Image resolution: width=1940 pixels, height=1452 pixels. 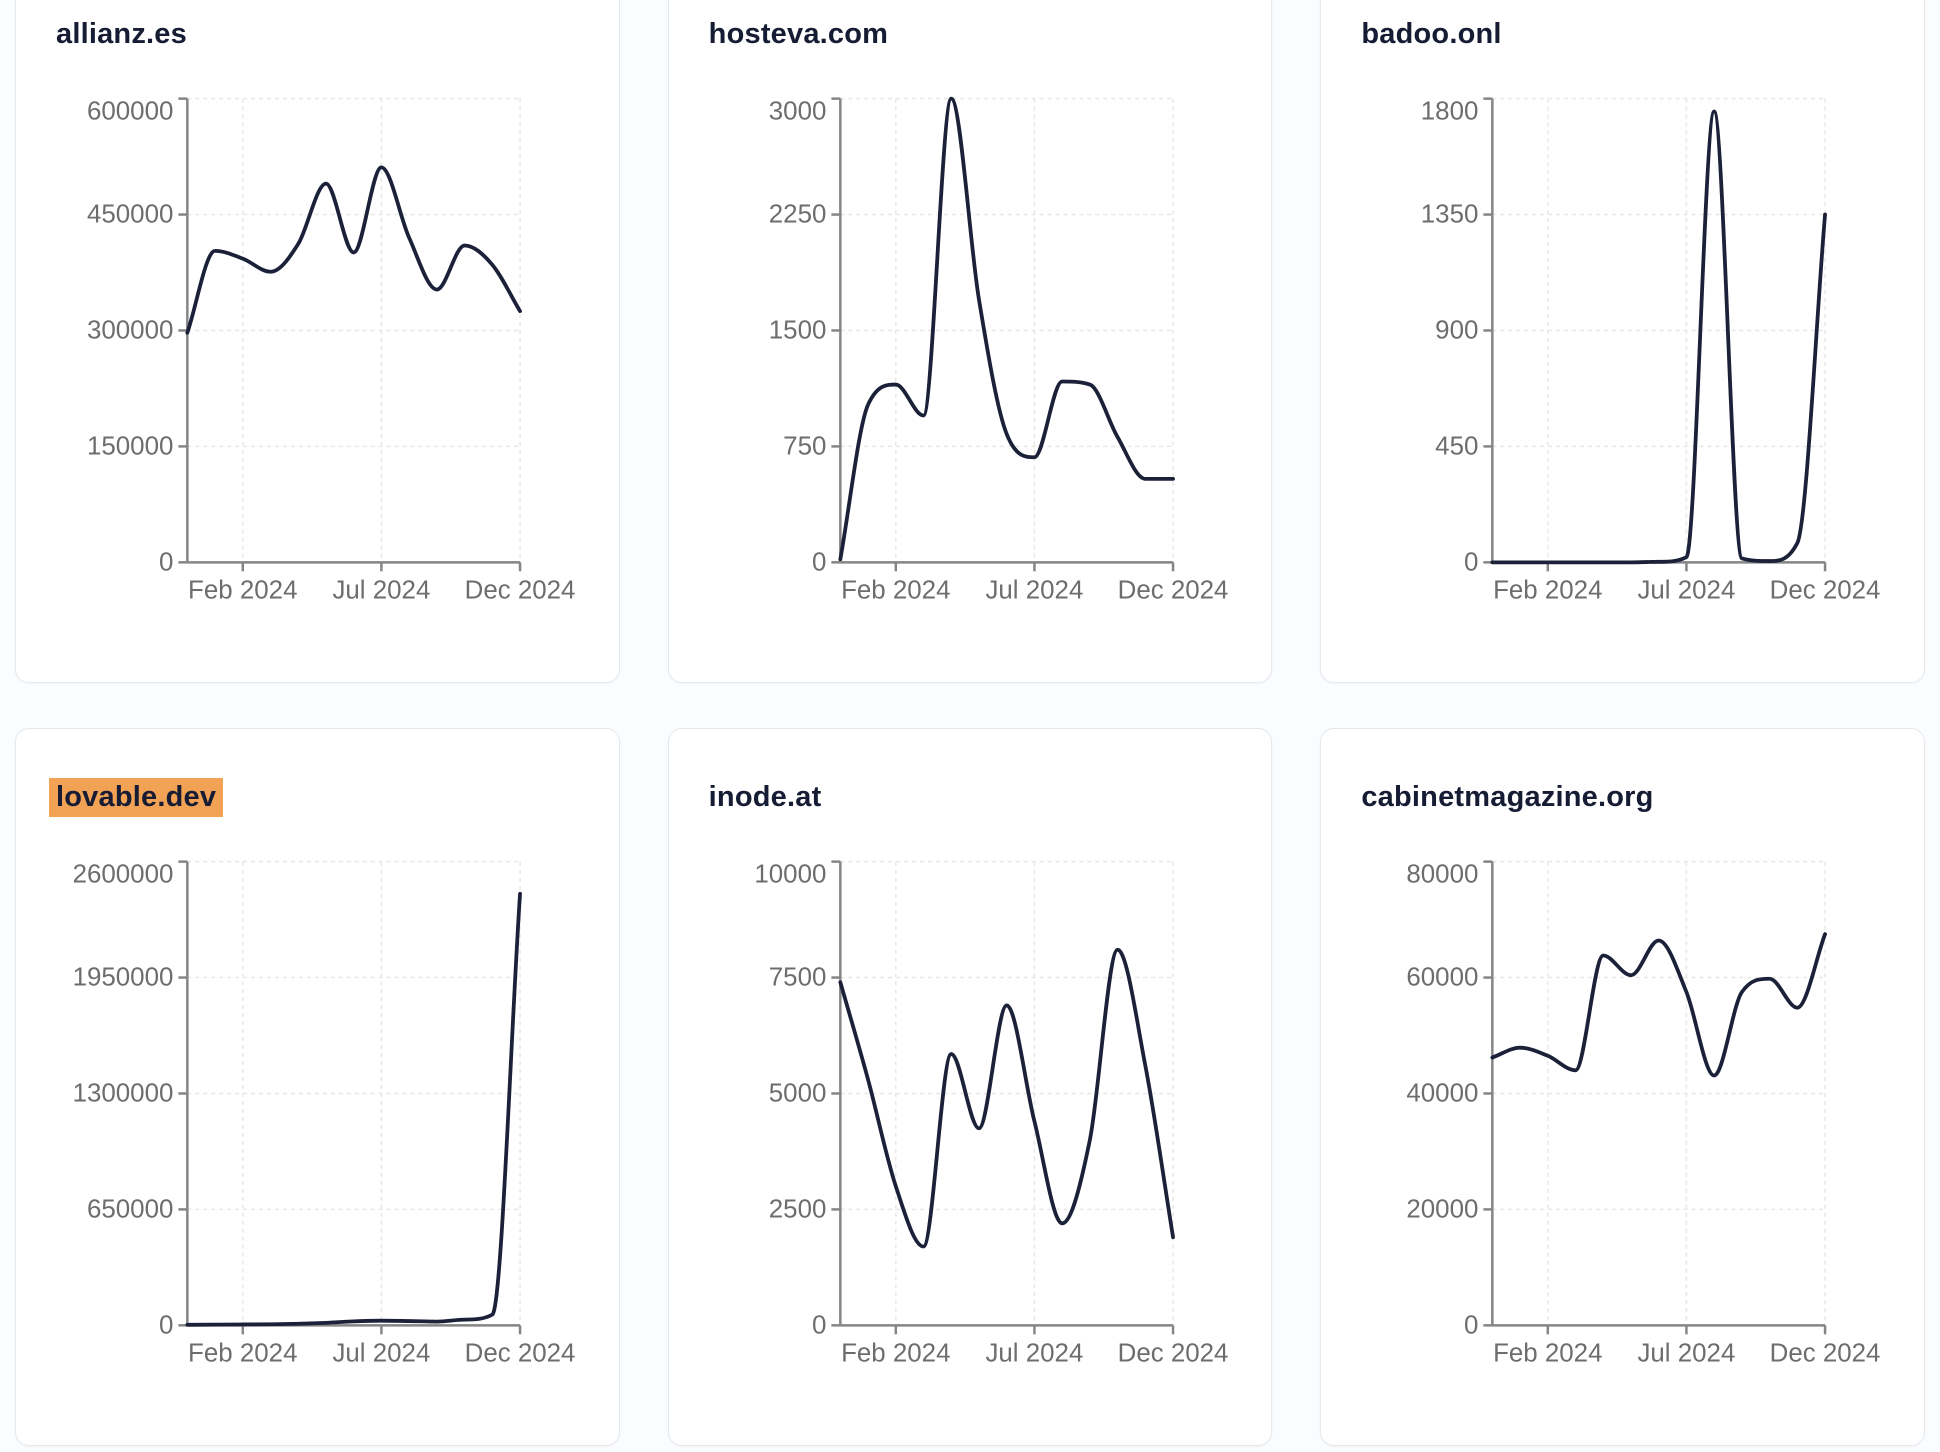 What do you see at coordinates (804, 446) in the screenshot?
I see `y-tick-label: 750` at bounding box center [804, 446].